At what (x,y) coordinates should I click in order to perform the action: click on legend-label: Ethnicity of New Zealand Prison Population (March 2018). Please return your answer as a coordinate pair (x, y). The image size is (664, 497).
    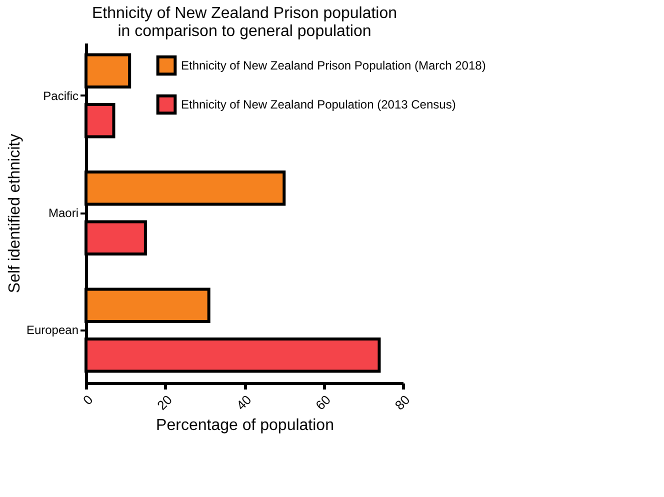
    Looking at the image, I should click on (333, 65).